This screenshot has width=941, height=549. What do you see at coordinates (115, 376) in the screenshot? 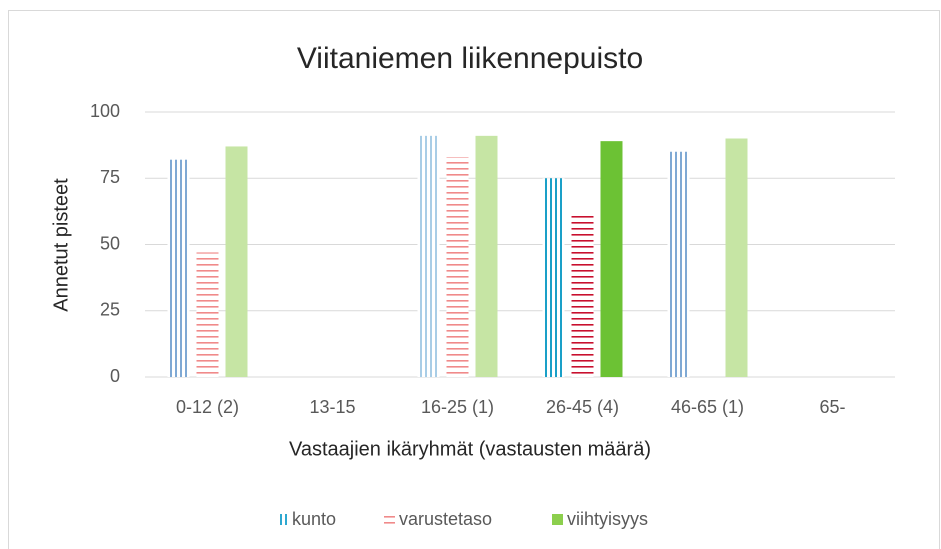
I see `y-tick-label: 0` at bounding box center [115, 376].